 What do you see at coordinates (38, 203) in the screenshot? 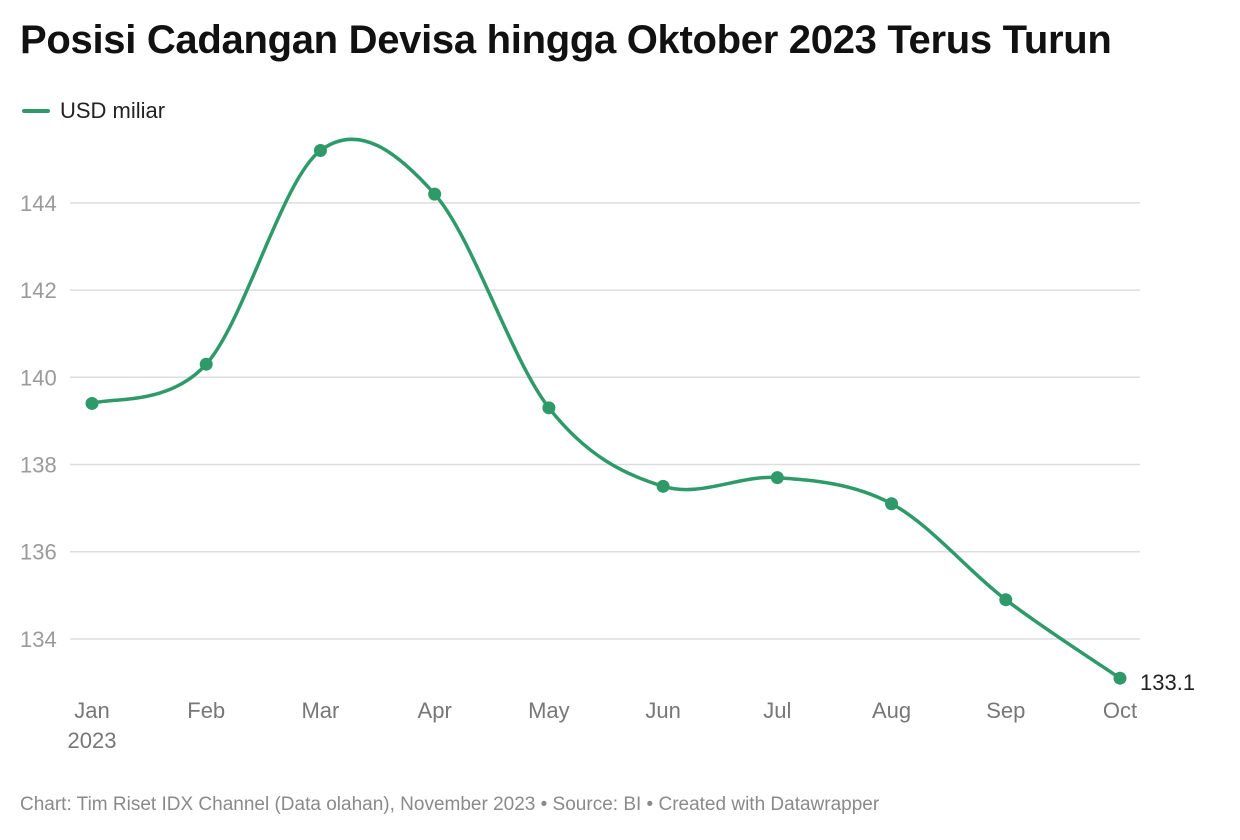
I see `y-tick-label: 144` at bounding box center [38, 203].